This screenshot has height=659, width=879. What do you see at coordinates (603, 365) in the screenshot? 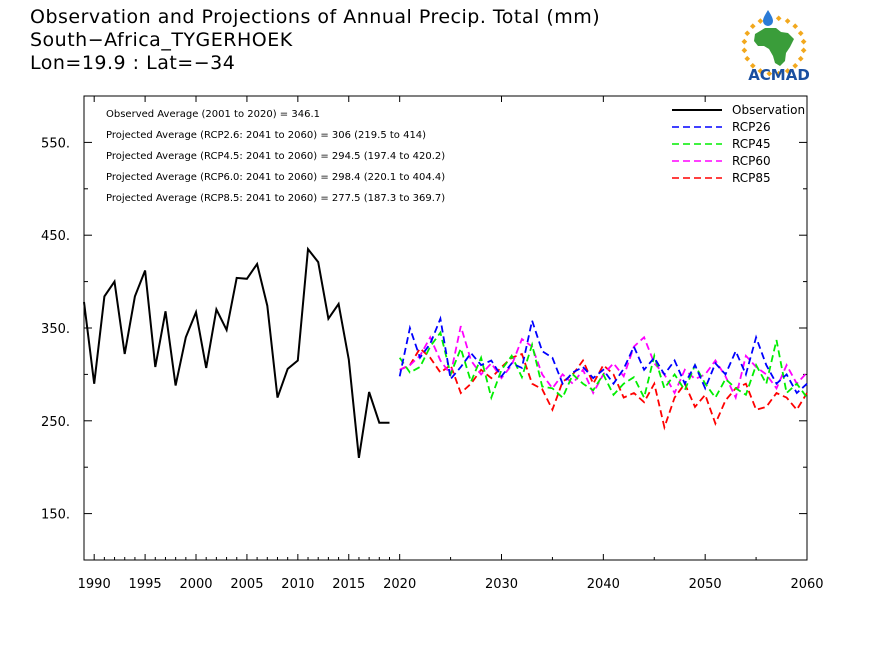
I see `series-line-rcp45` at bounding box center [603, 365].